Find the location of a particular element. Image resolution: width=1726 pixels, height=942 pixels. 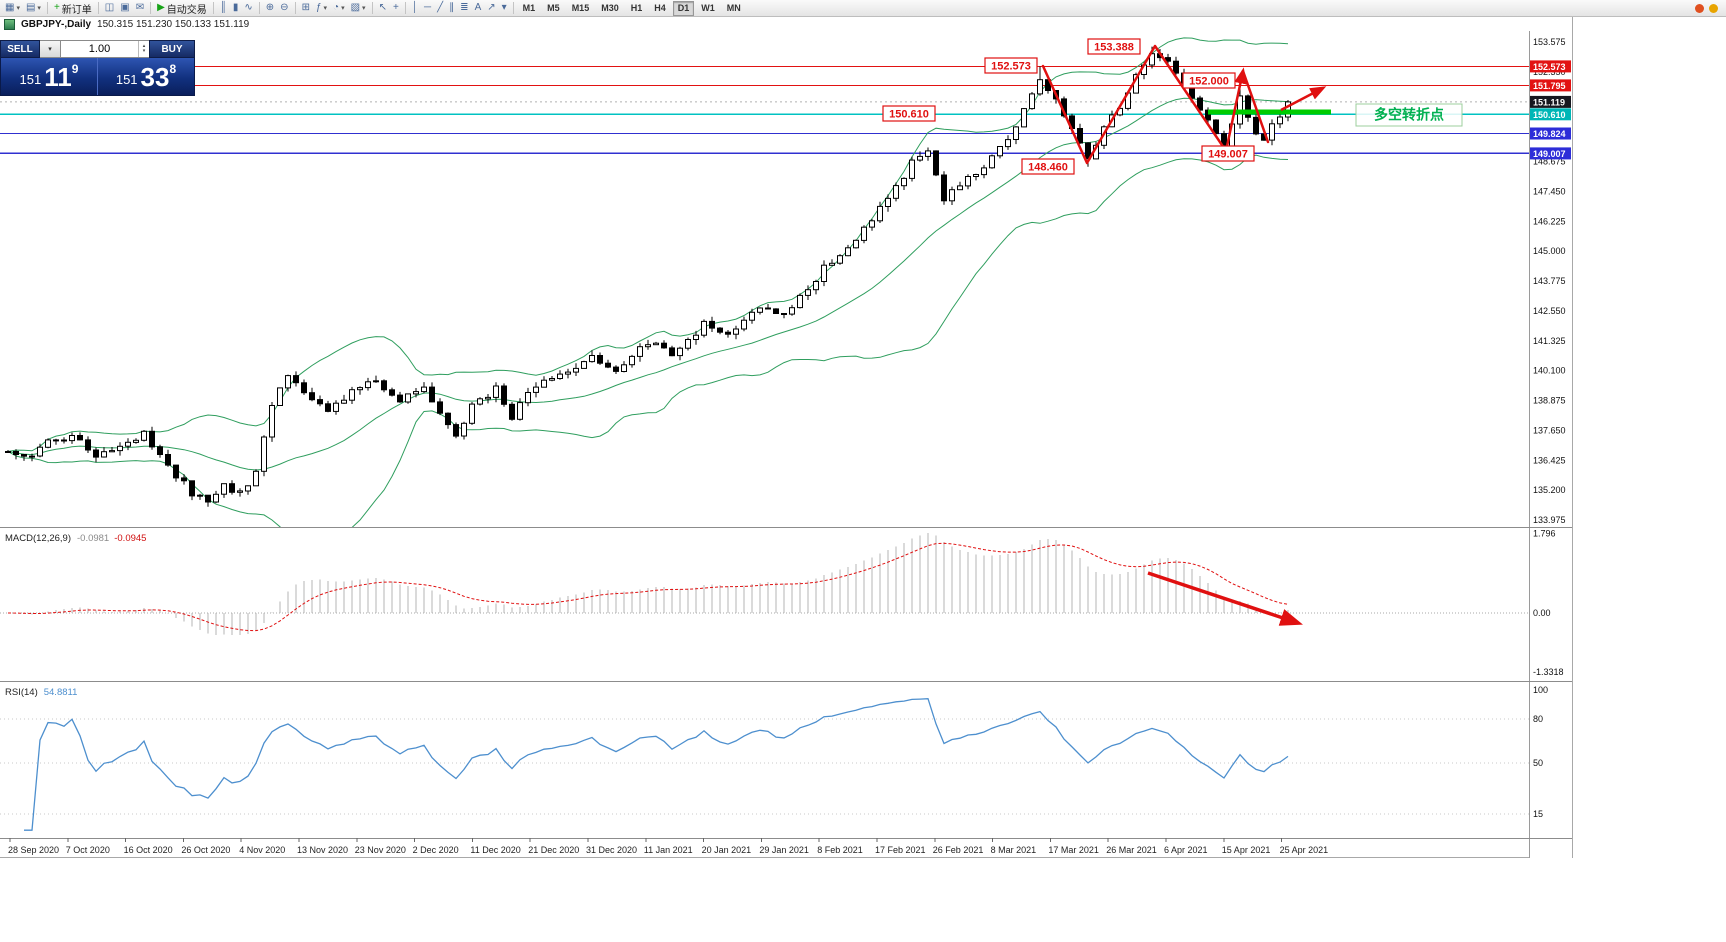

date-axis-label: 26 Feb 2021 is located at coordinates (958, 850).